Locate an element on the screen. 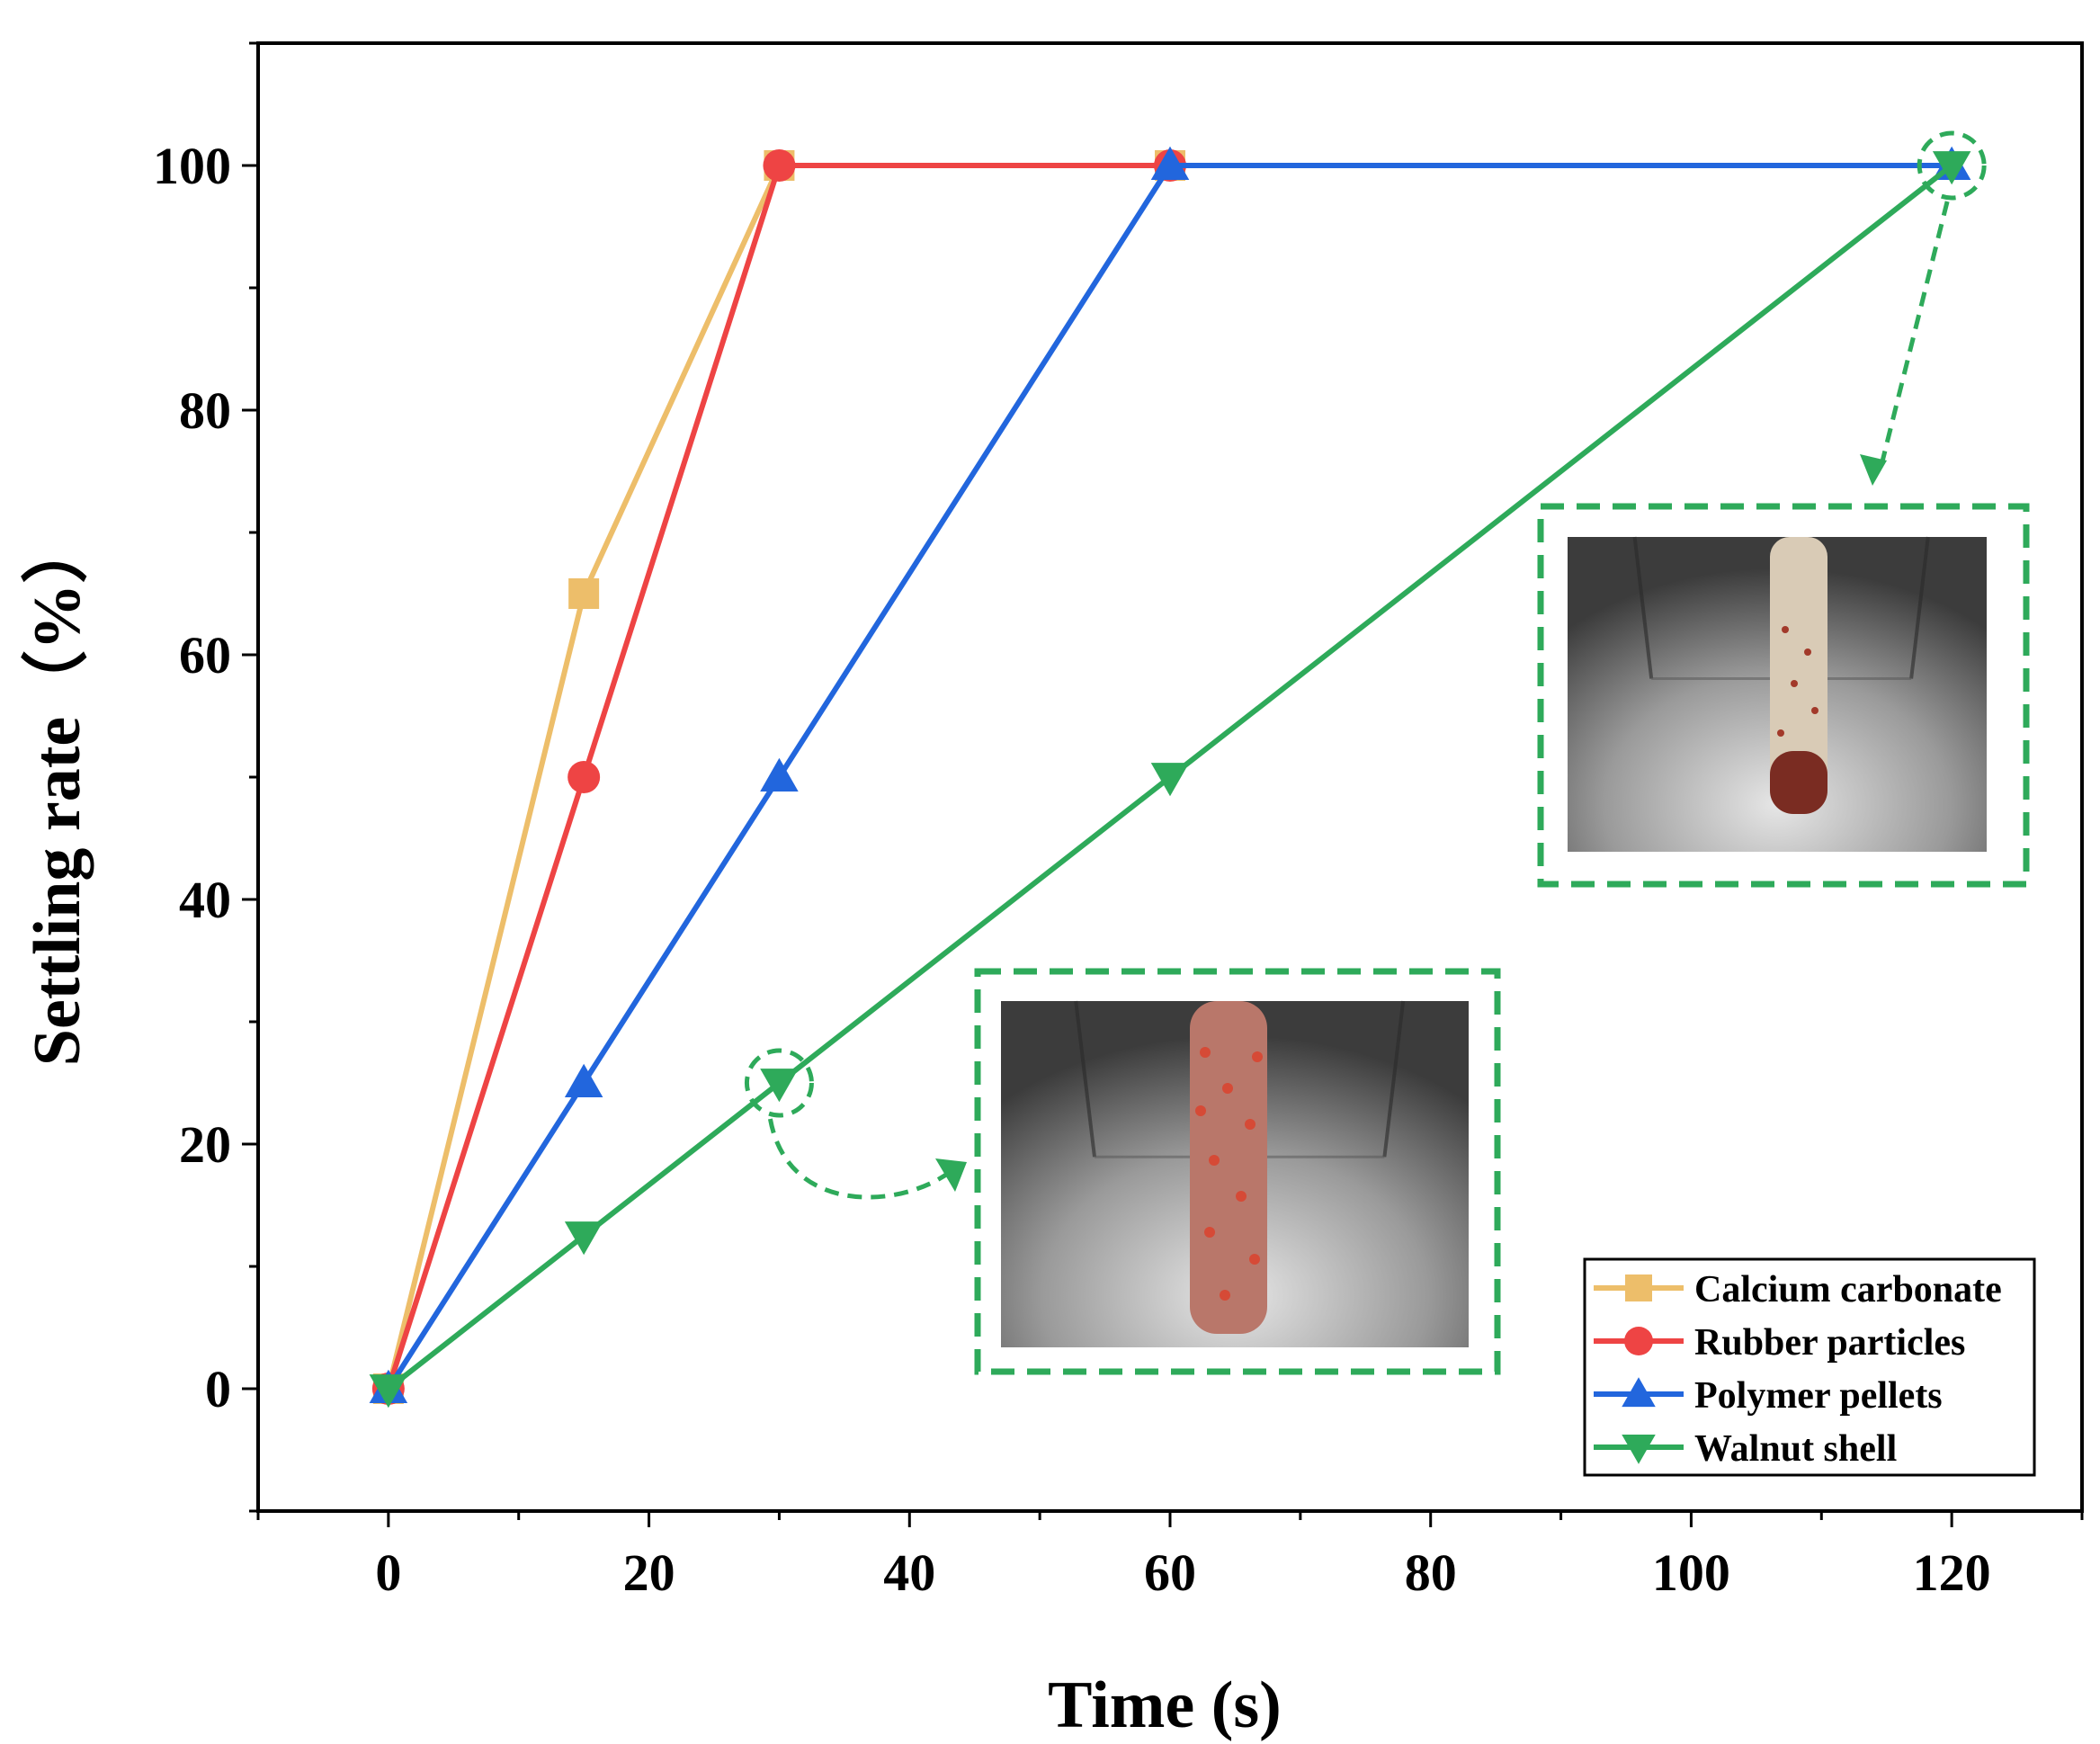 The width and height of the screenshot is (2100, 1744). legend-label: Rubber particles is located at coordinates (1829, 1343).